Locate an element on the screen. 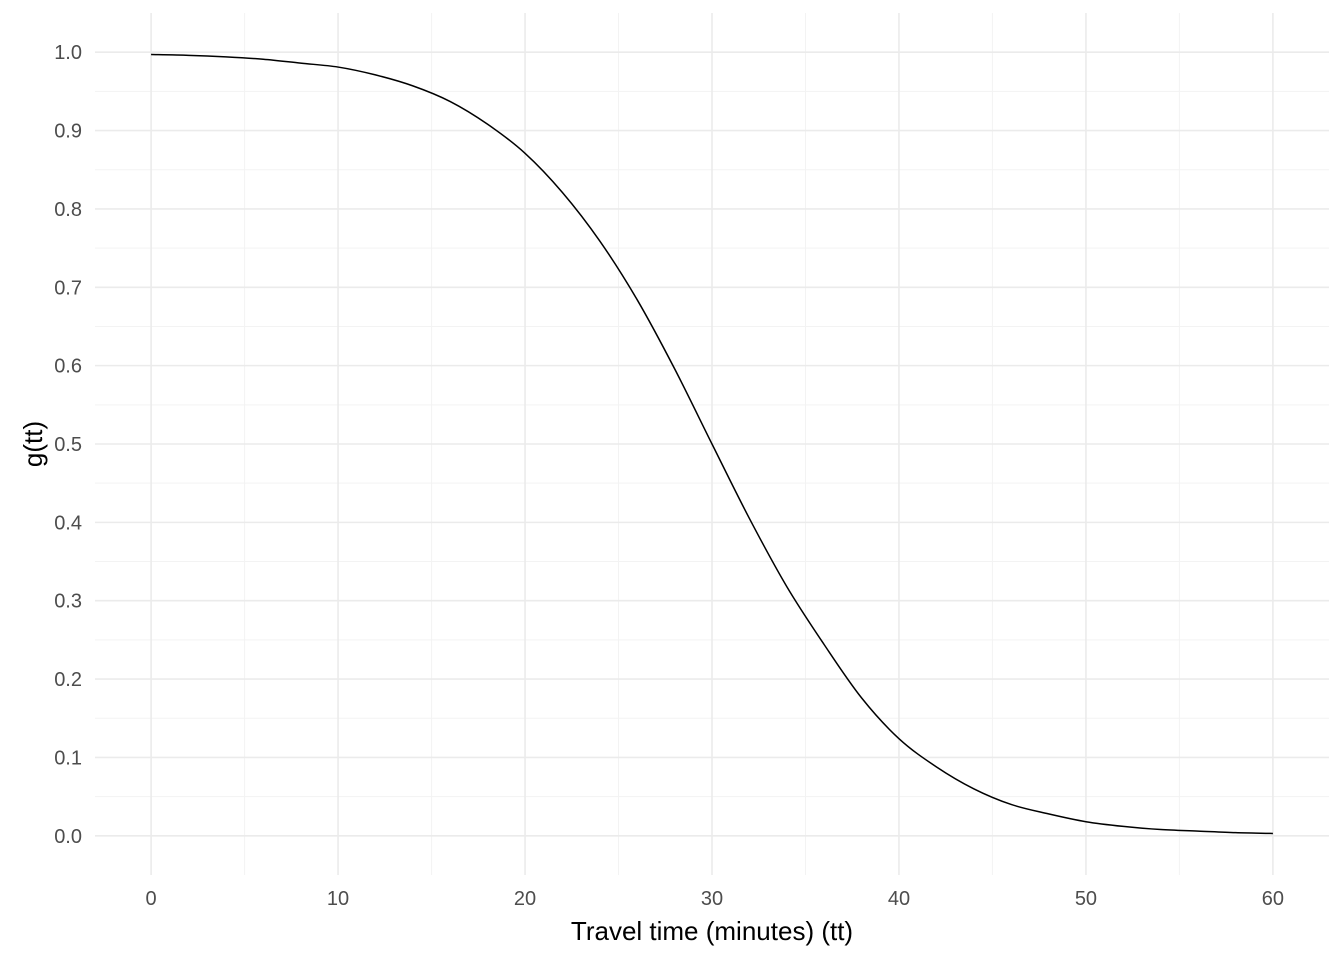 This screenshot has width=1344, height=960. x-axis-ticks: 0 10 20 30 40 50 60 is located at coordinates (715, 899).